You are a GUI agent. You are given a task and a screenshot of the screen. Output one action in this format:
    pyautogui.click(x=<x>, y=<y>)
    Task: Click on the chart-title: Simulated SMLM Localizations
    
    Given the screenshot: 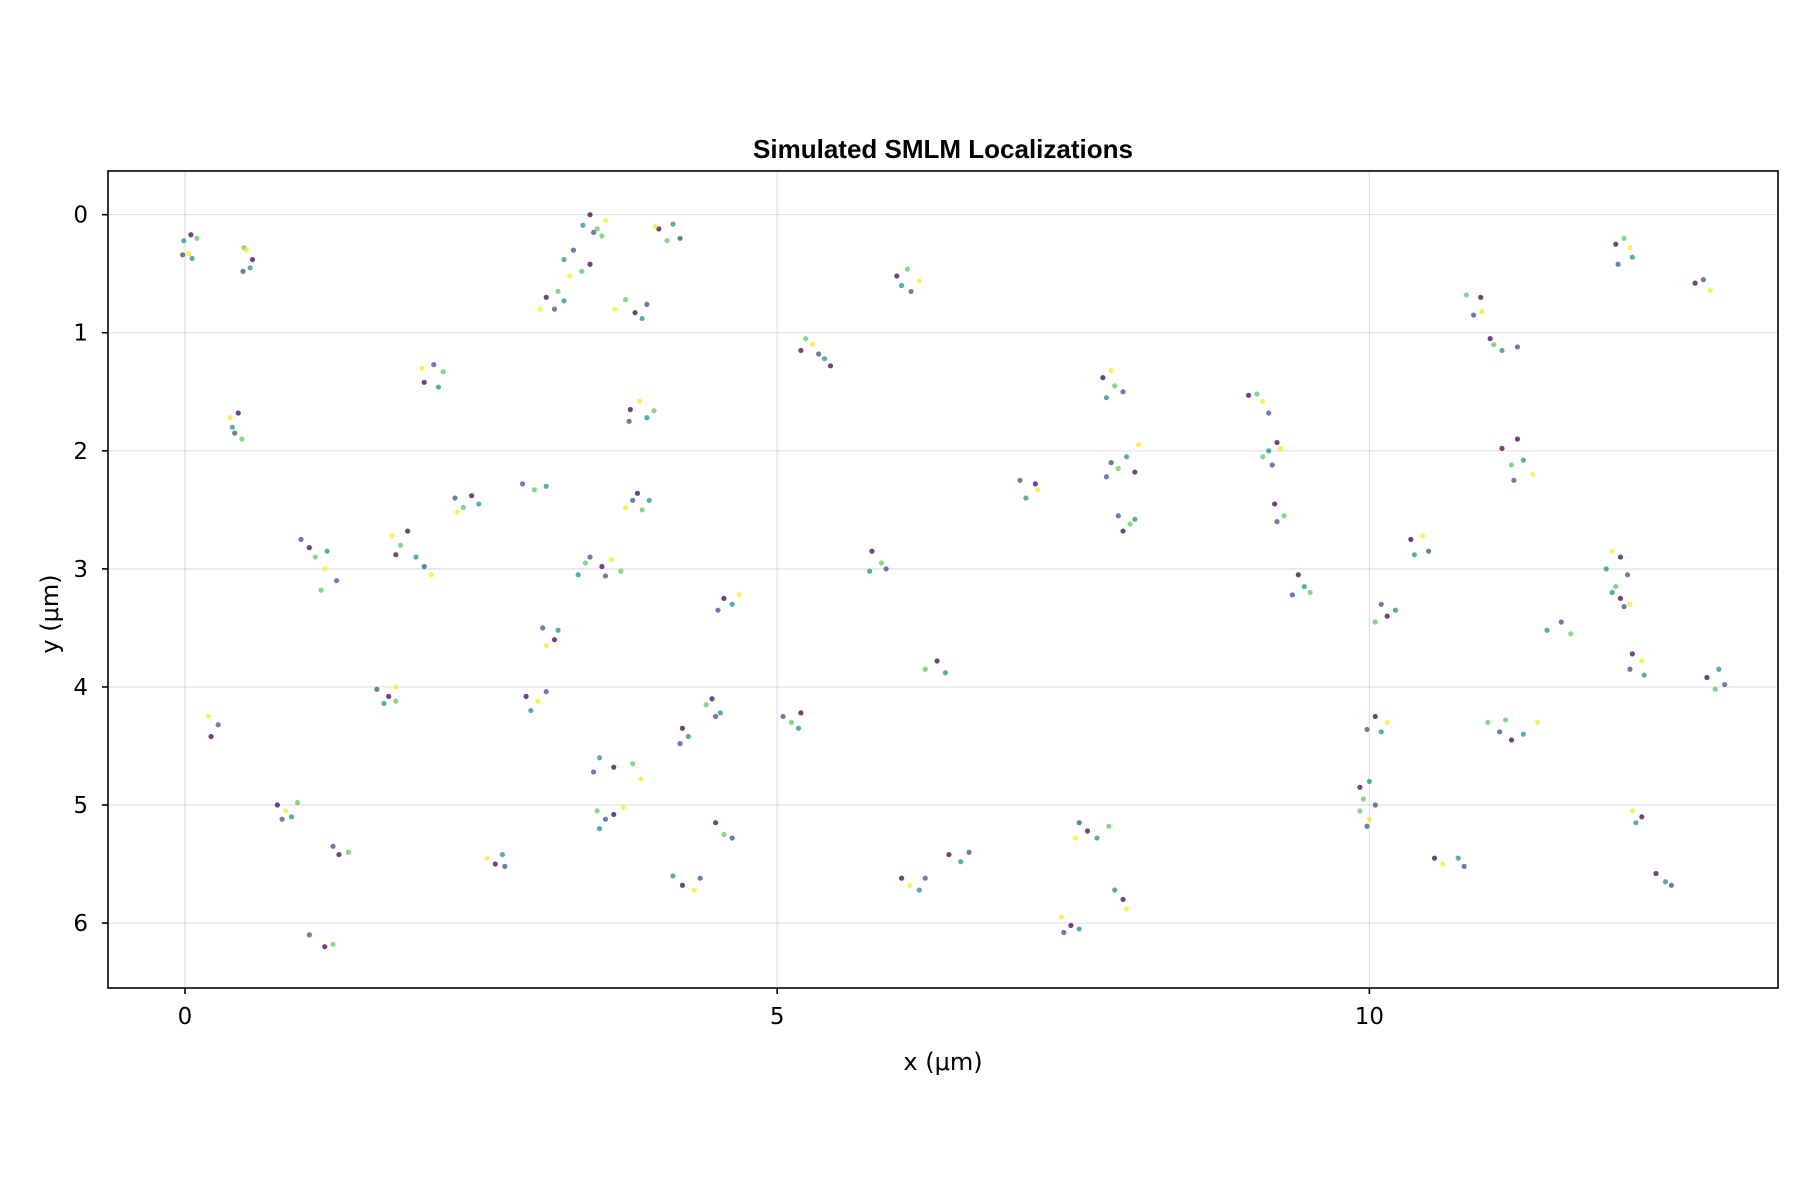 What is the action you would take?
    pyautogui.click(x=943, y=149)
    